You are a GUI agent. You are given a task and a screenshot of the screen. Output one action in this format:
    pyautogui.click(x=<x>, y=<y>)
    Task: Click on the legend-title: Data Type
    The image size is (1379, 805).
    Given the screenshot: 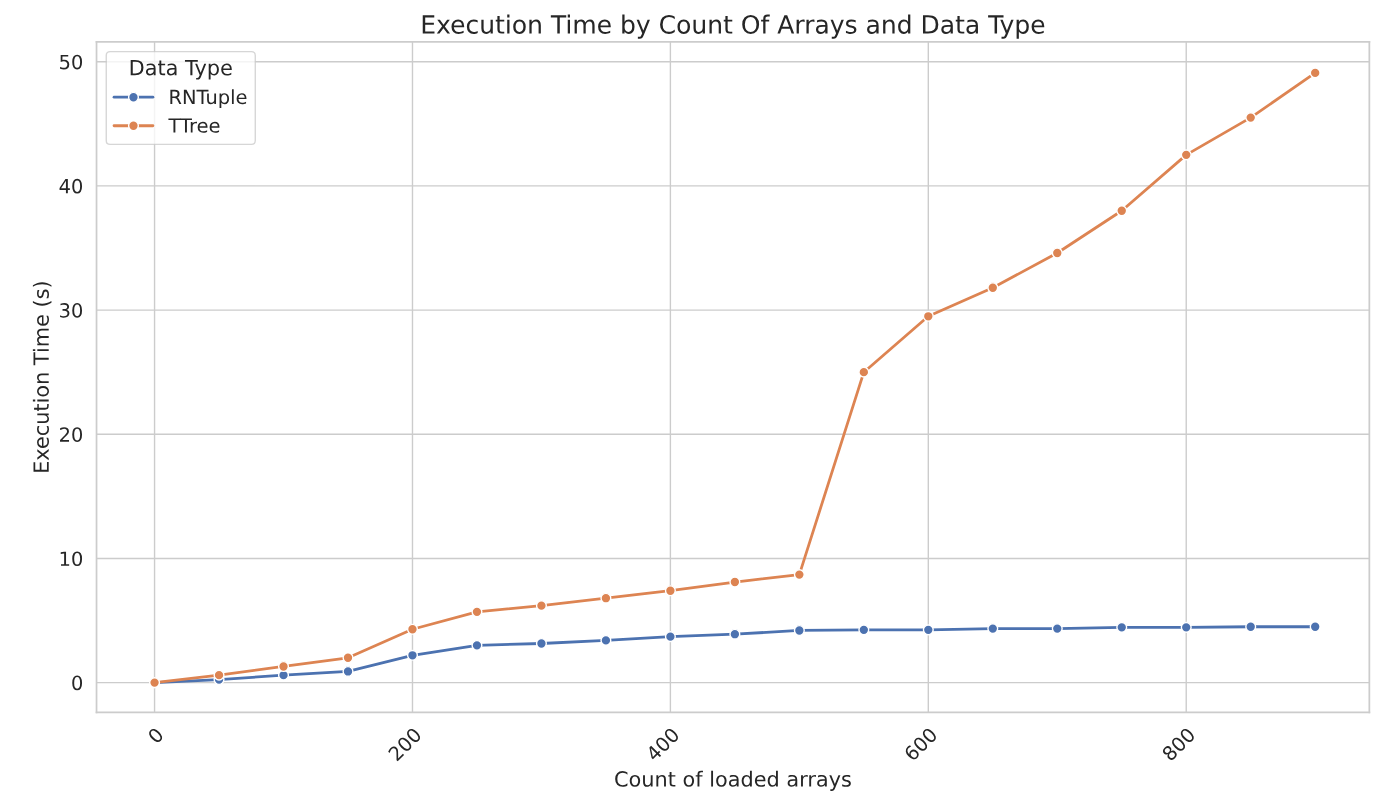 What is the action you would take?
    pyautogui.click(x=181, y=70)
    